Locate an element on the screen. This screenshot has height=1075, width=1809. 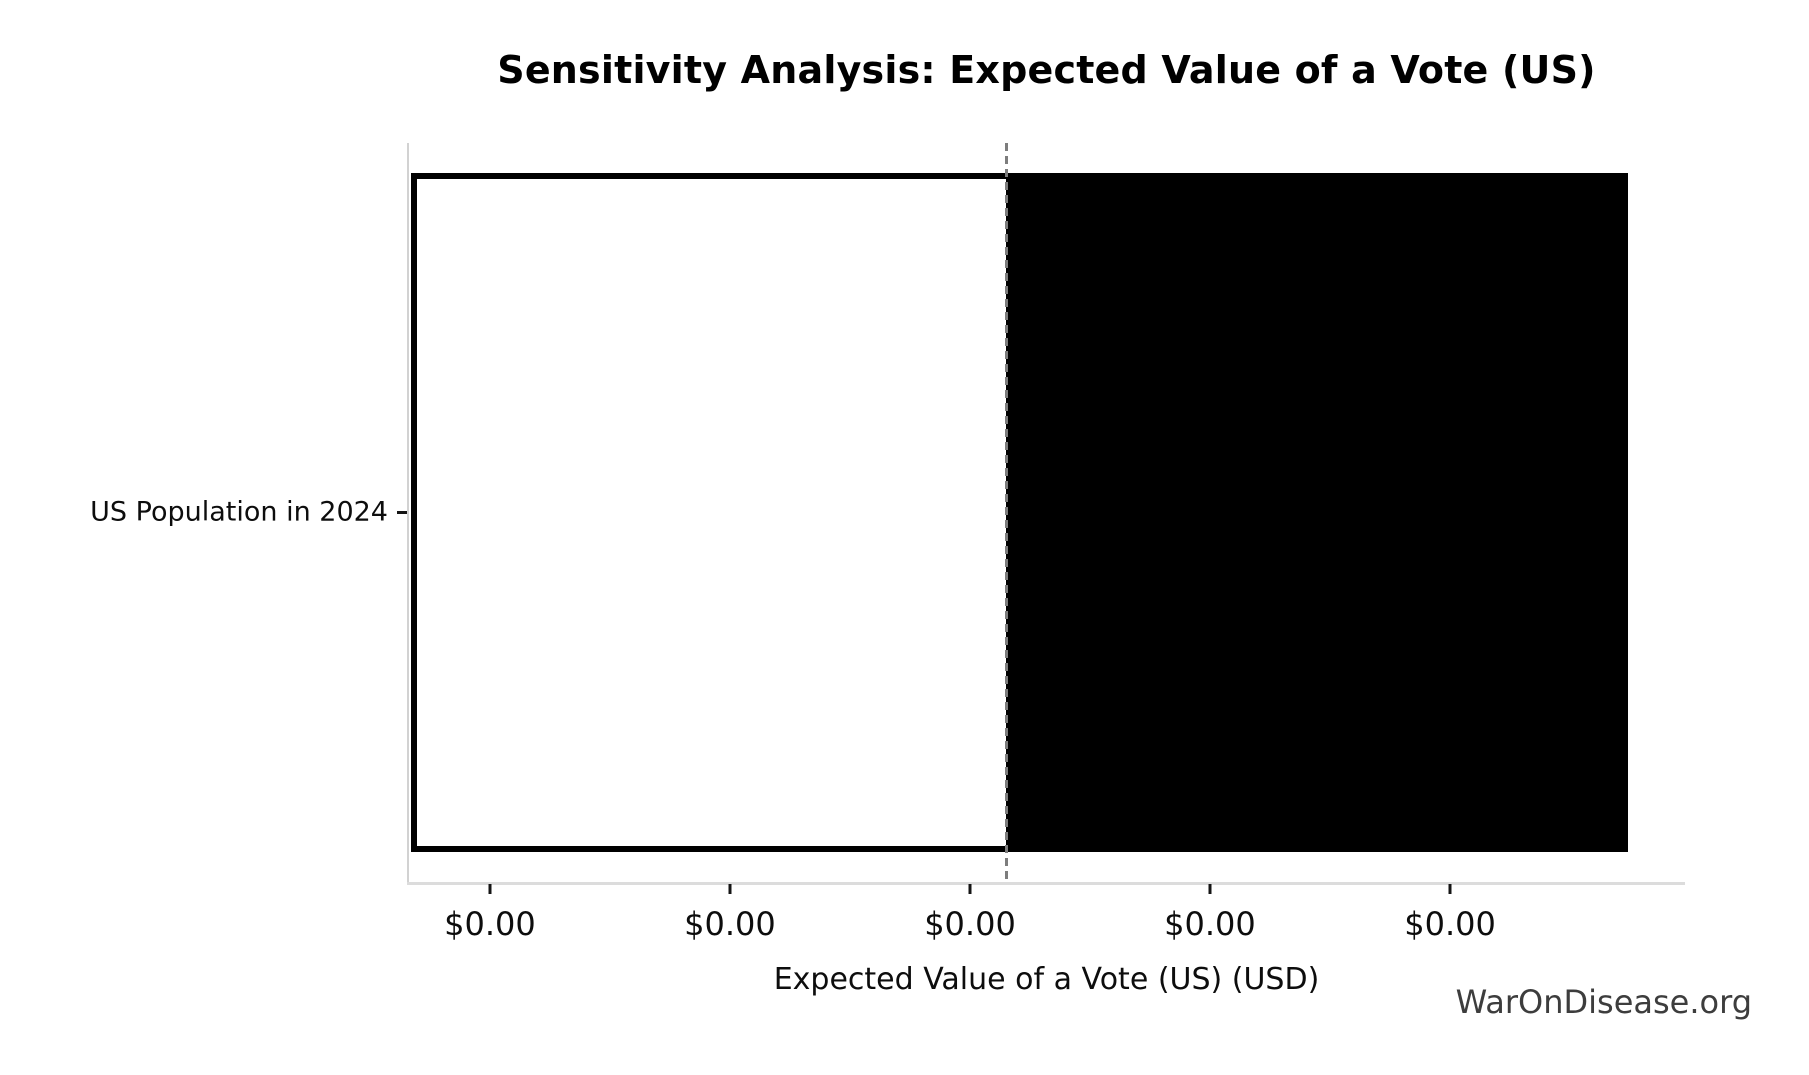
x-axis-tick-label-4: $0.00 is located at coordinates (1450, 924).